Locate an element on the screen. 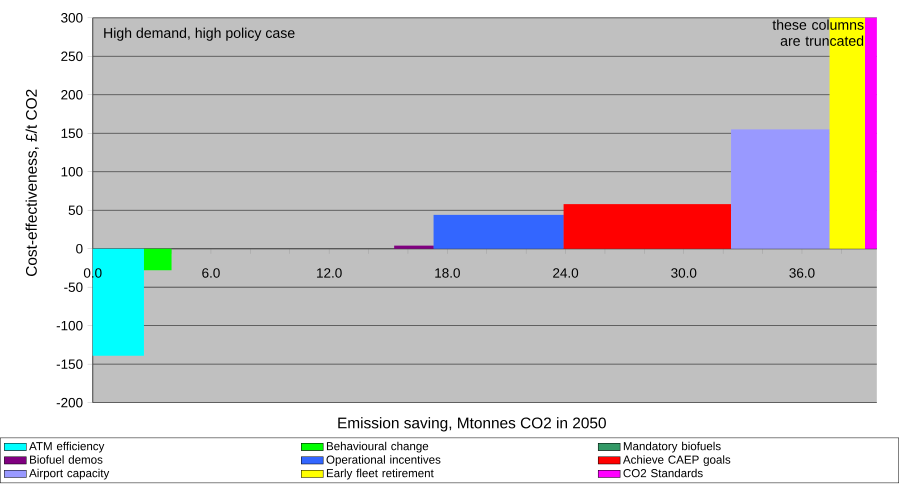 Image resolution: width=899 pixels, height=498 pixels. x-tick-label: 12.0 is located at coordinates (329, 273).